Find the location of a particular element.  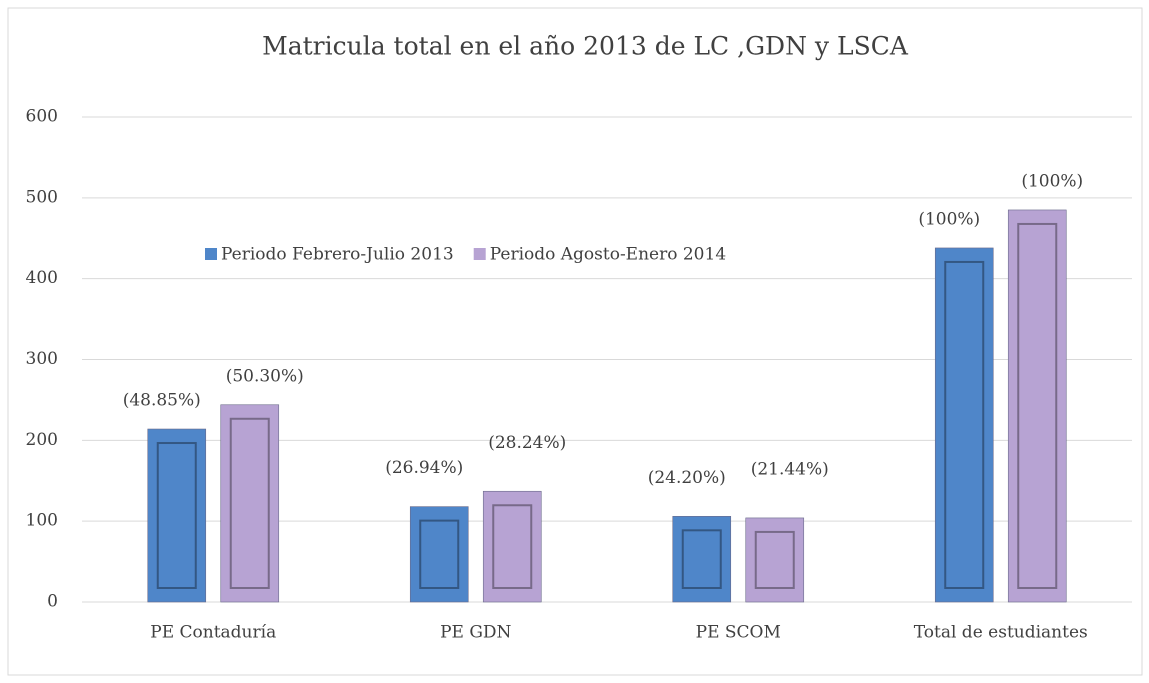

data-label: (26.94%) is located at coordinates (424, 468).